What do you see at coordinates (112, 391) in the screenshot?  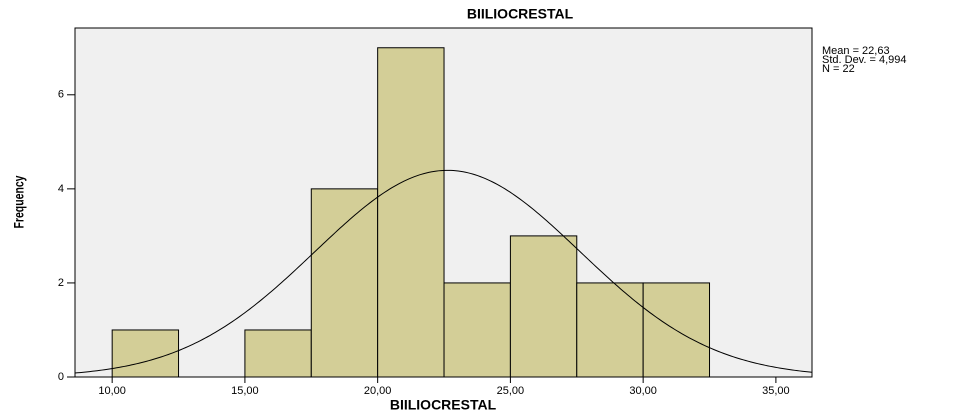 I see `x-tick-label: 10,00` at bounding box center [112, 391].